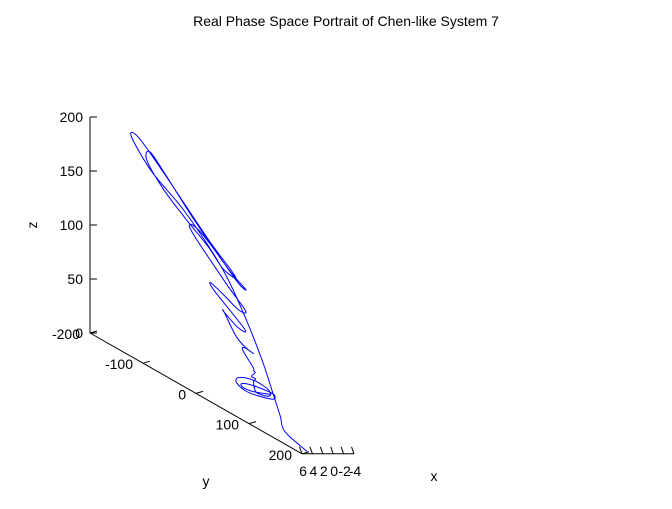 Image resolution: width=672 pixels, height=509 pixels. What do you see at coordinates (281, 455) in the screenshot?
I see `y-tick-label: 200` at bounding box center [281, 455].